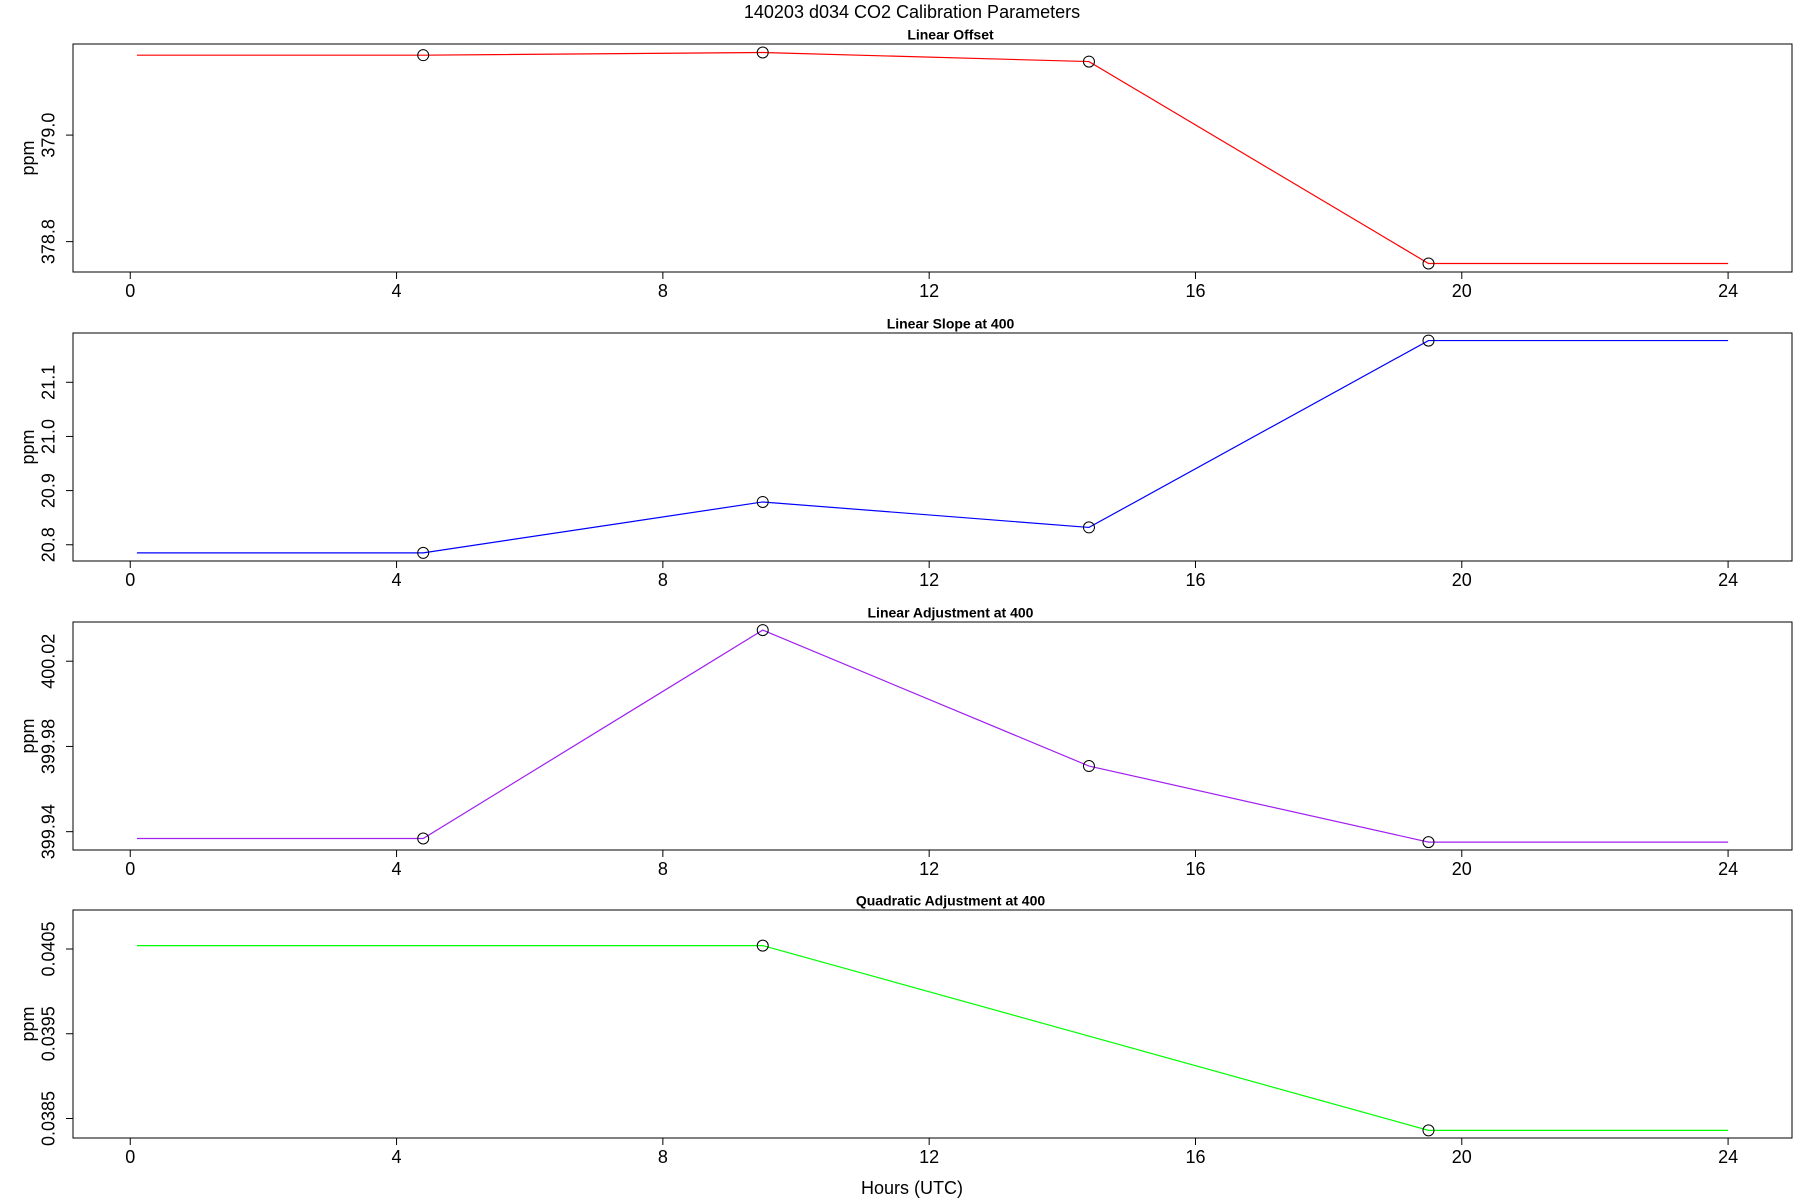 The image size is (1800, 1200). What do you see at coordinates (49, 661) in the screenshot?
I see `y-tick-label: 400.02` at bounding box center [49, 661].